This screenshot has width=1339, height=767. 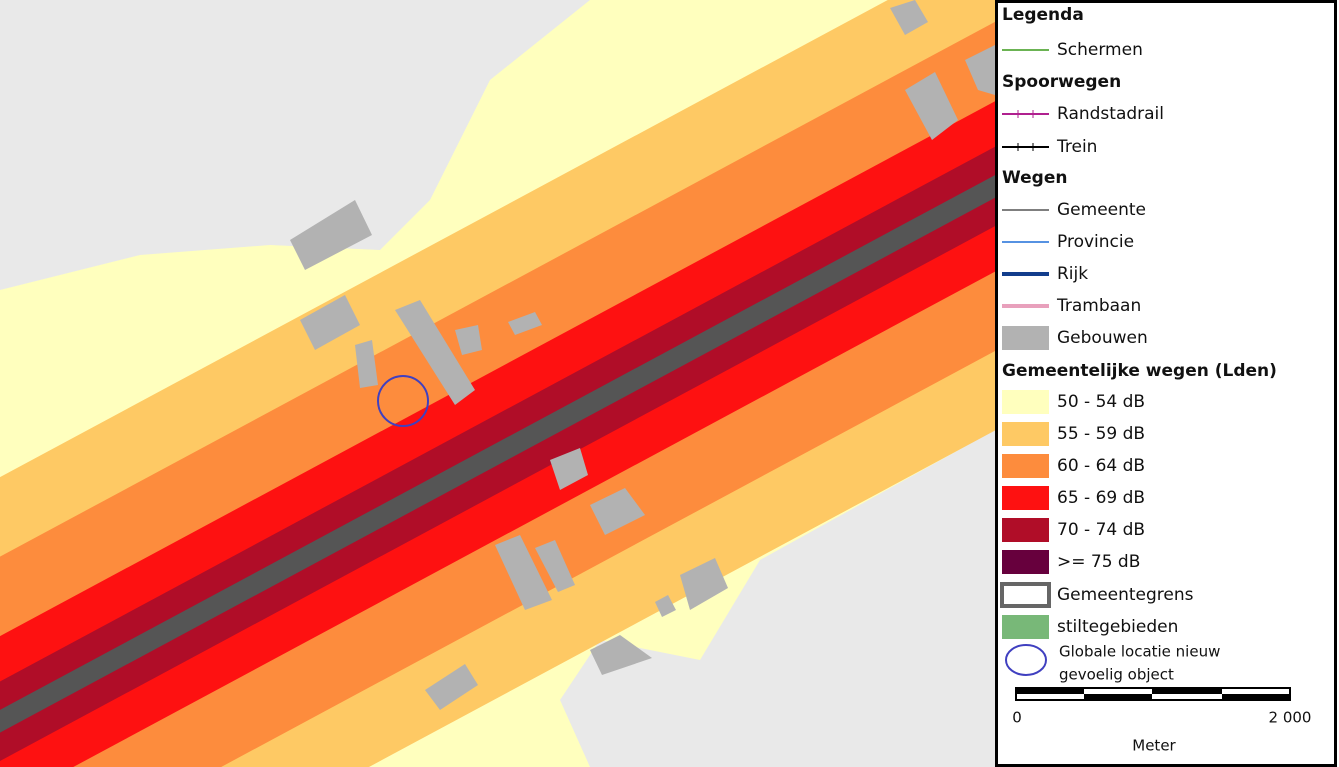 I want to click on legend-label: Globale locatie nieuw, so click(x=1139, y=652).